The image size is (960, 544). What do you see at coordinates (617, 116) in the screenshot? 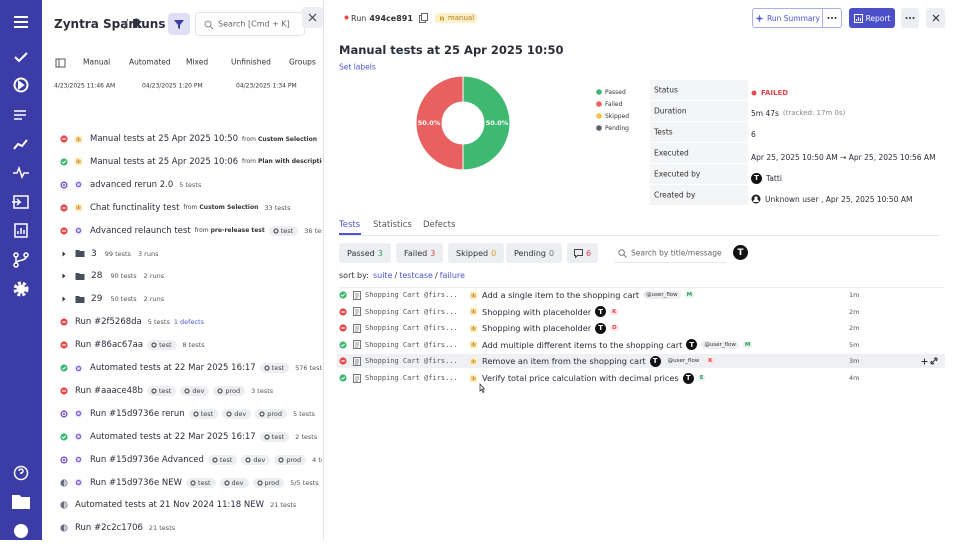
I see `legend-label: Skipped` at bounding box center [617, 116].